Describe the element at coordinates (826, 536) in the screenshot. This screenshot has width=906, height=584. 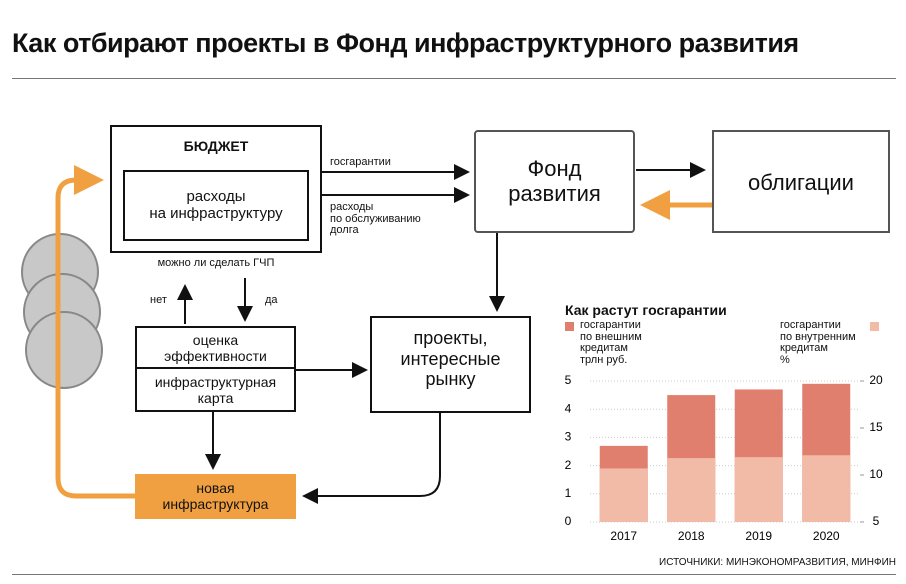
I see `x-tick-label: 2020` at that location.